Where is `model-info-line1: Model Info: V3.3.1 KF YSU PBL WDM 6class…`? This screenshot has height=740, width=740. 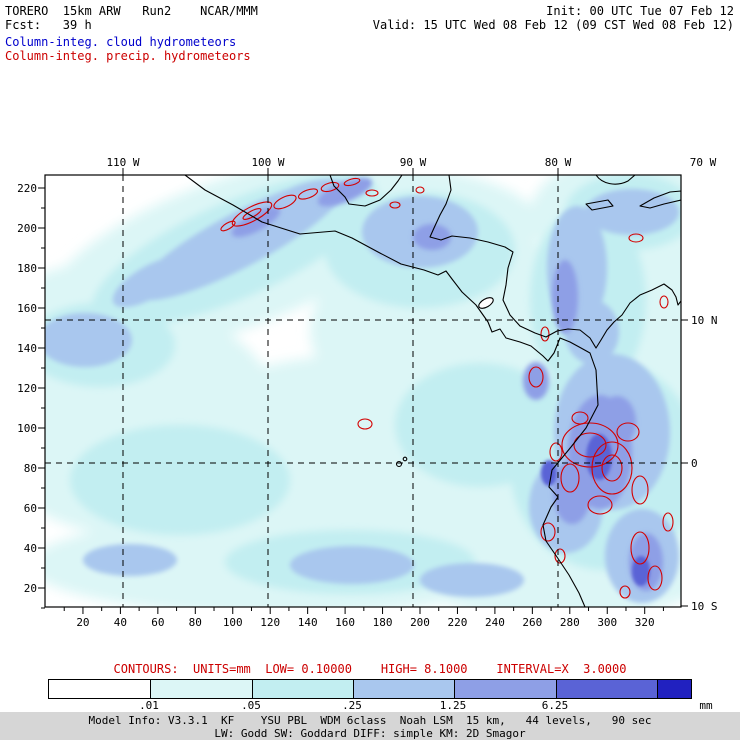
model-info-line1: Model Info: V3.3.1 KF YSU PBL WDM 6class… is located at coordinates (370, 720).